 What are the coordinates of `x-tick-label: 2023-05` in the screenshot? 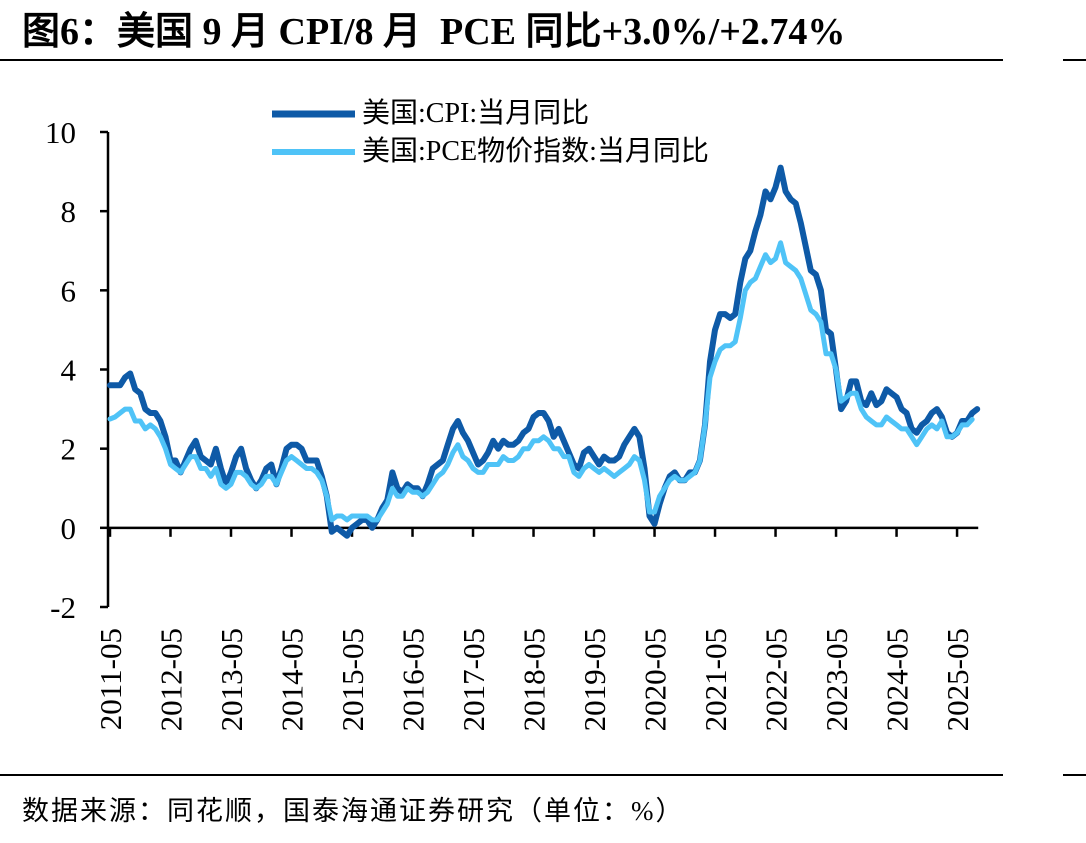 It's located at (836, 679).